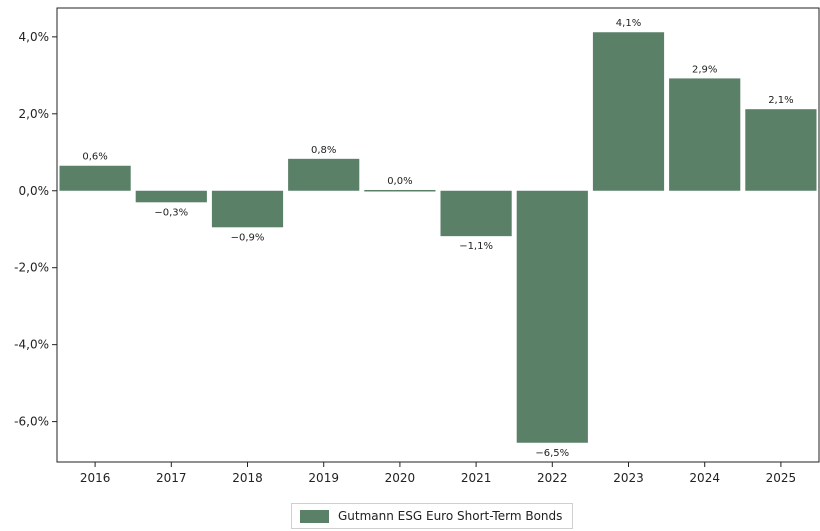 Image resolution: width=820 pixels, height=531 pixels. What do you see at coordinates (95, 178) in the screenshot?
I see `bar-2016` at bounding box center [95, 178].